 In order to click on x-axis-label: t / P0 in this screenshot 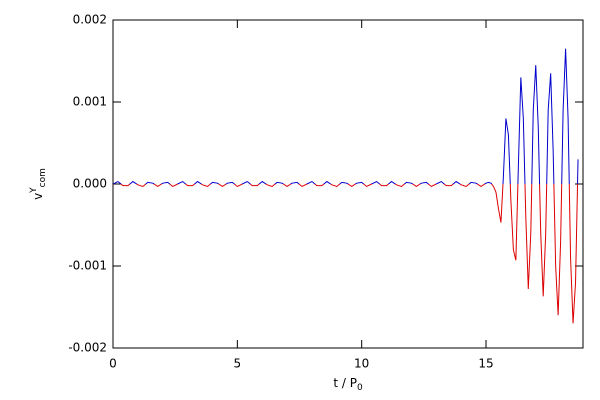, I will do `click(348, 384)`.